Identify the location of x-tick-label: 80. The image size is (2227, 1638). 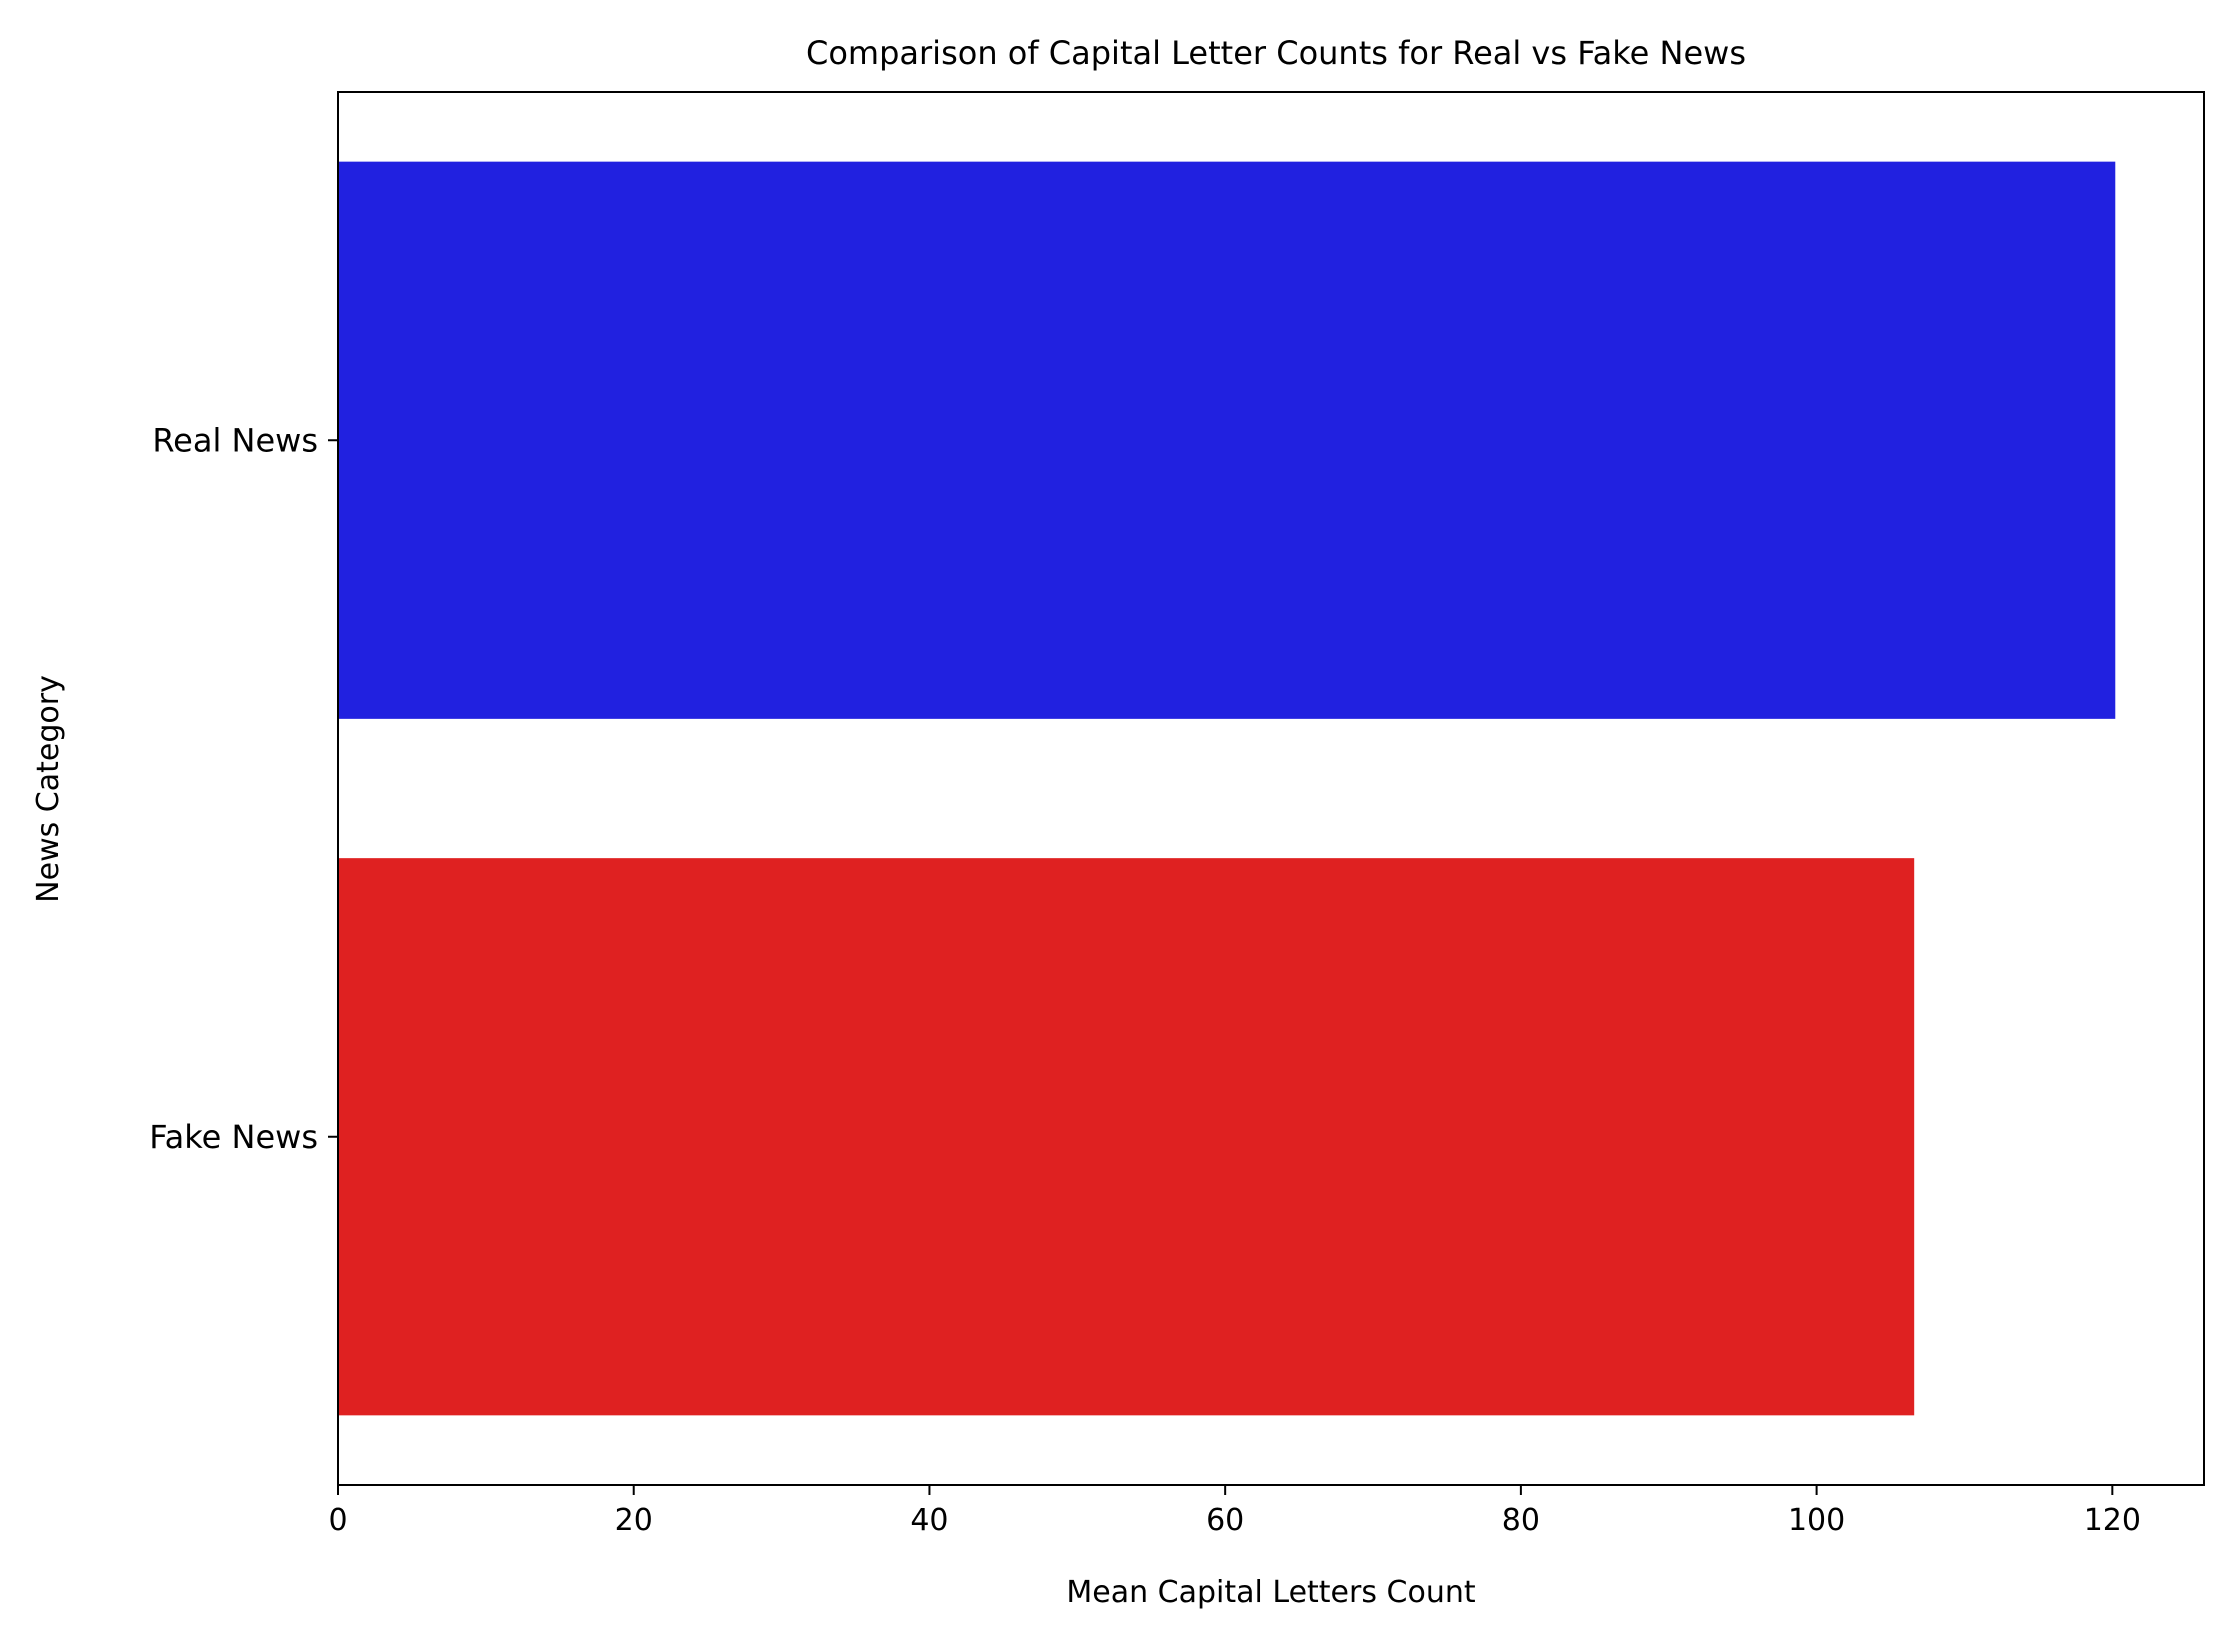
(1521, 1520).